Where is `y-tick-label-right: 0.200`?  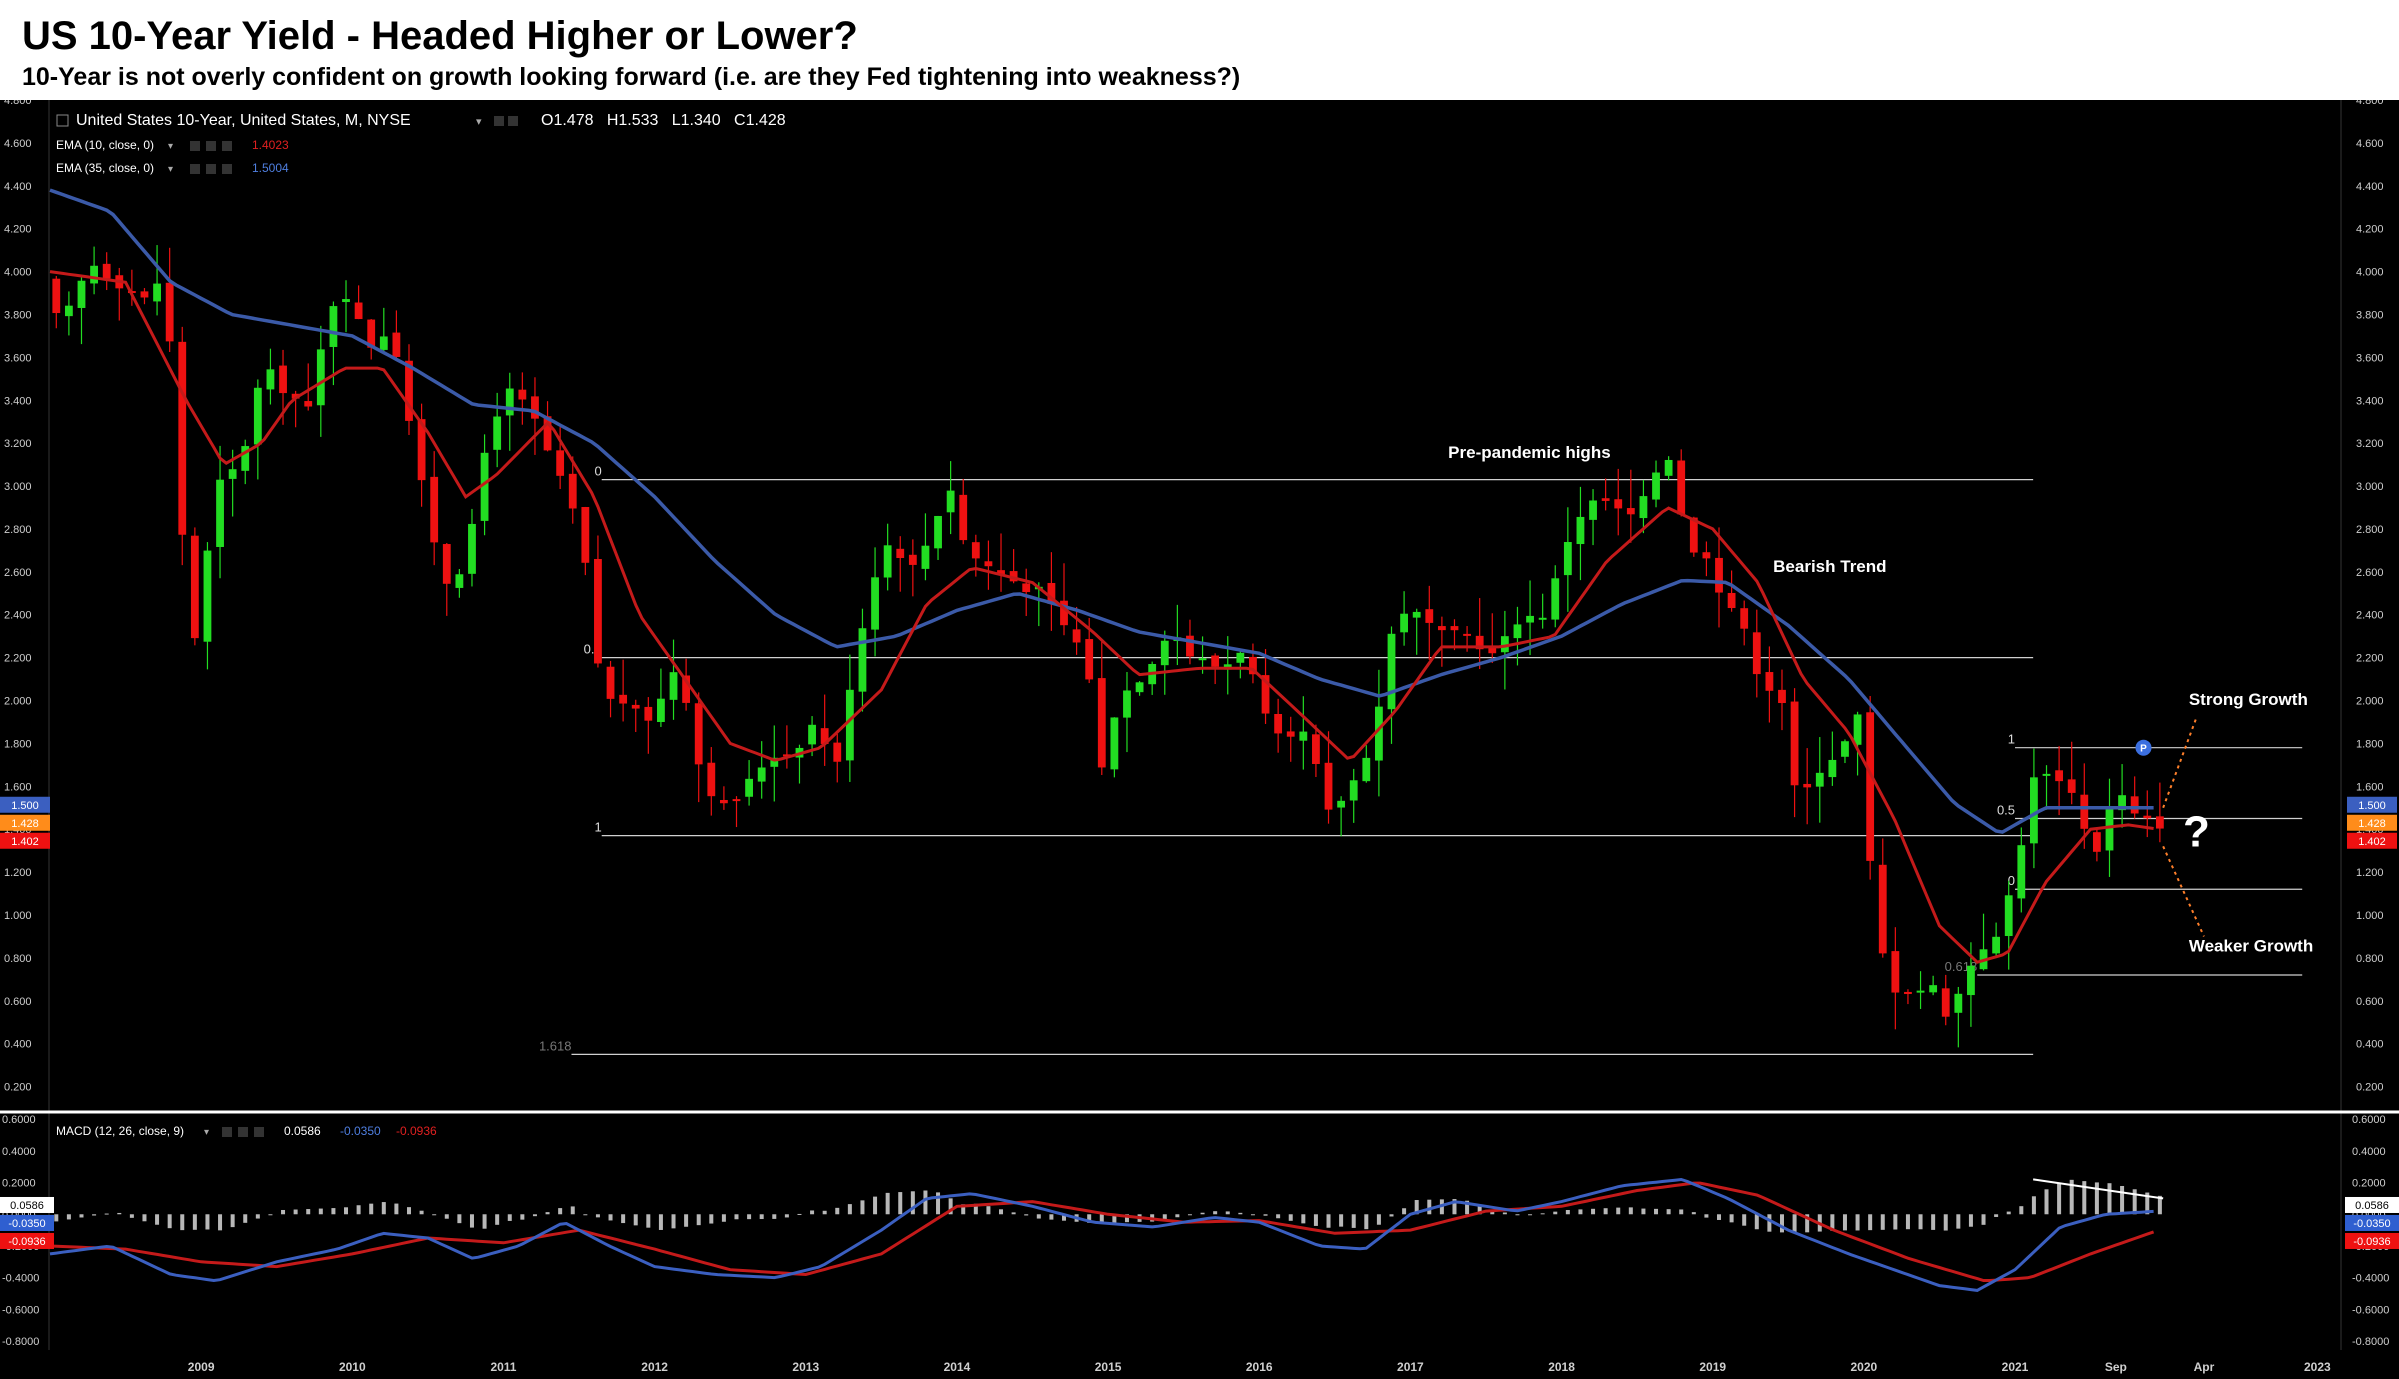
y-tick-label-right: 0.200 is located at coordinates (2370, 1088).